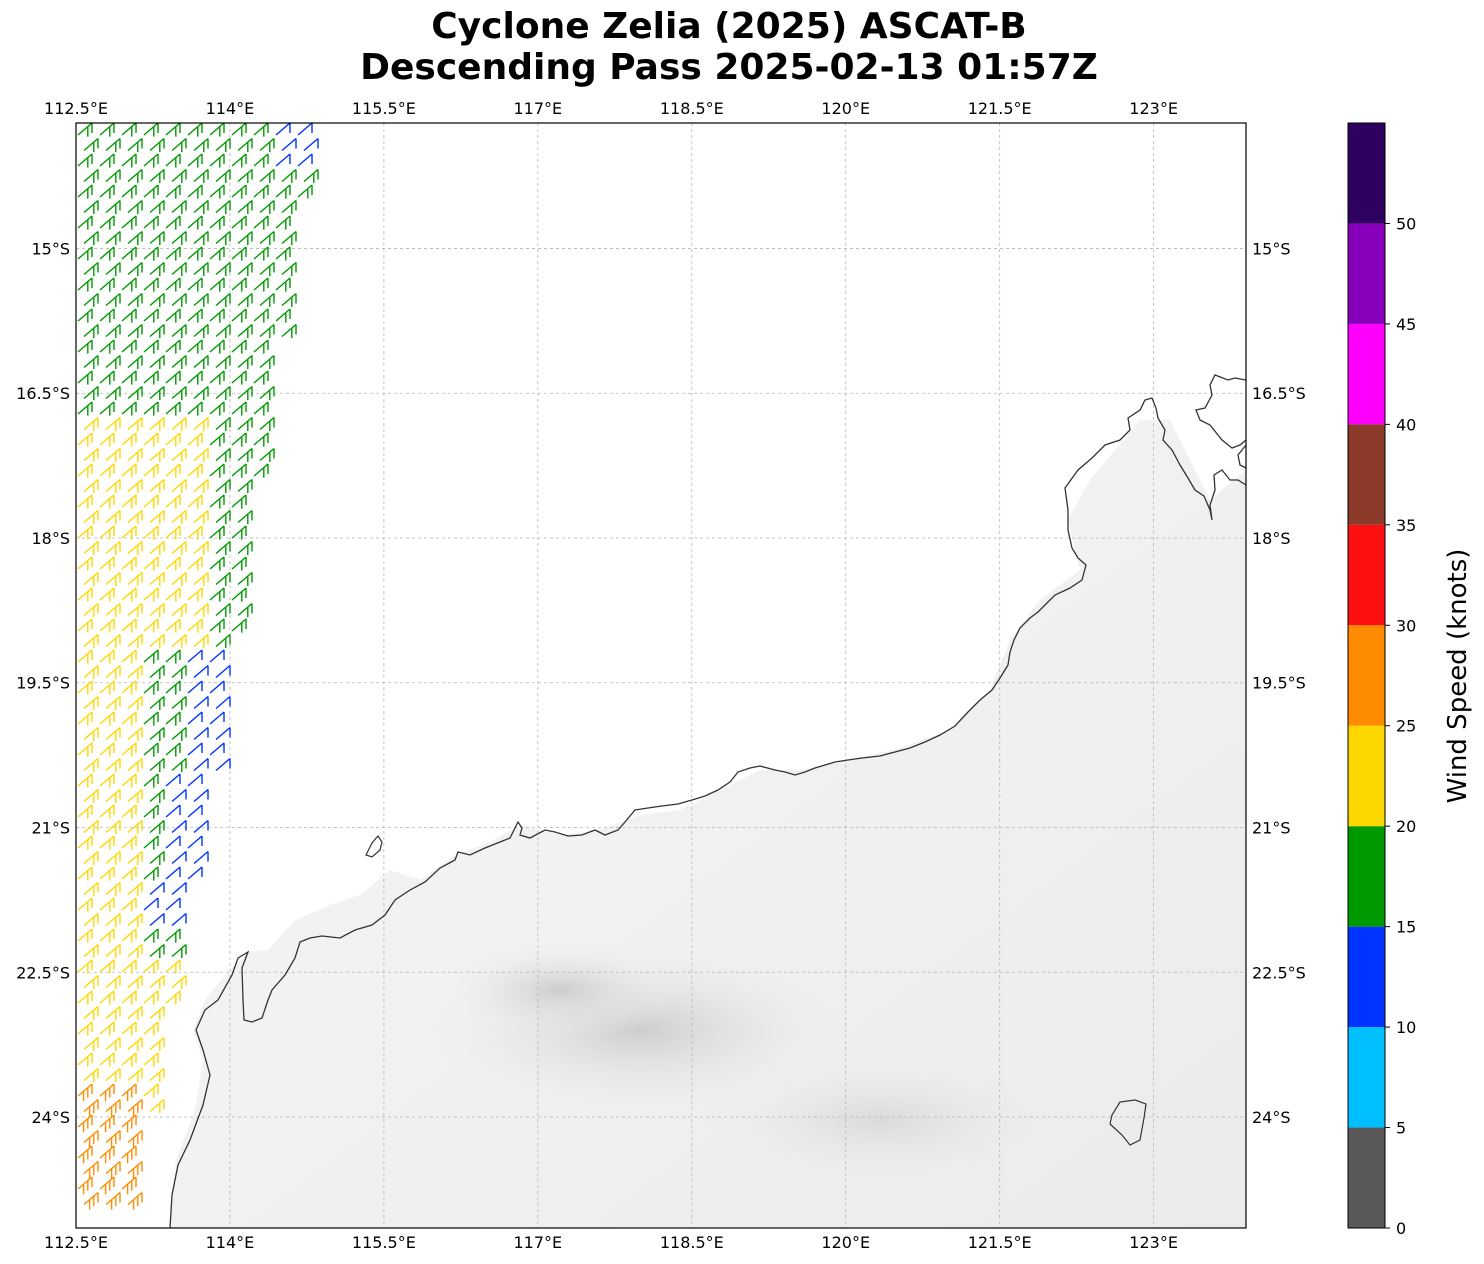 The height and width of the screenshot is (1264, 1484). I want to click on lat-tick-label-right: 22.5°S, so click(1279, 972).